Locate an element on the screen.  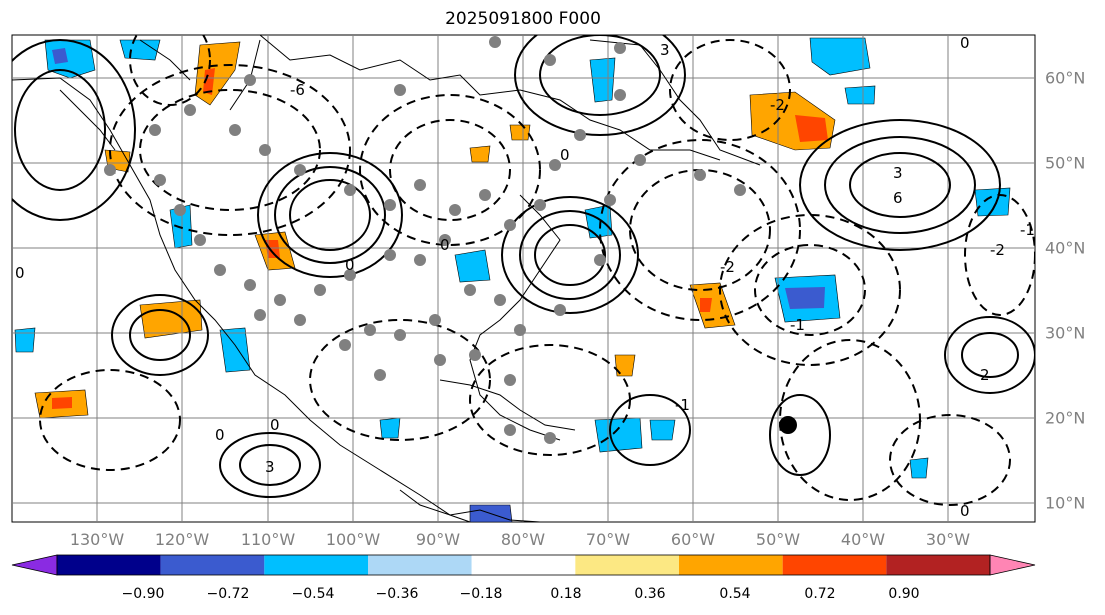
lon-tick-label: 100°W is located at coordinates (353, 539).